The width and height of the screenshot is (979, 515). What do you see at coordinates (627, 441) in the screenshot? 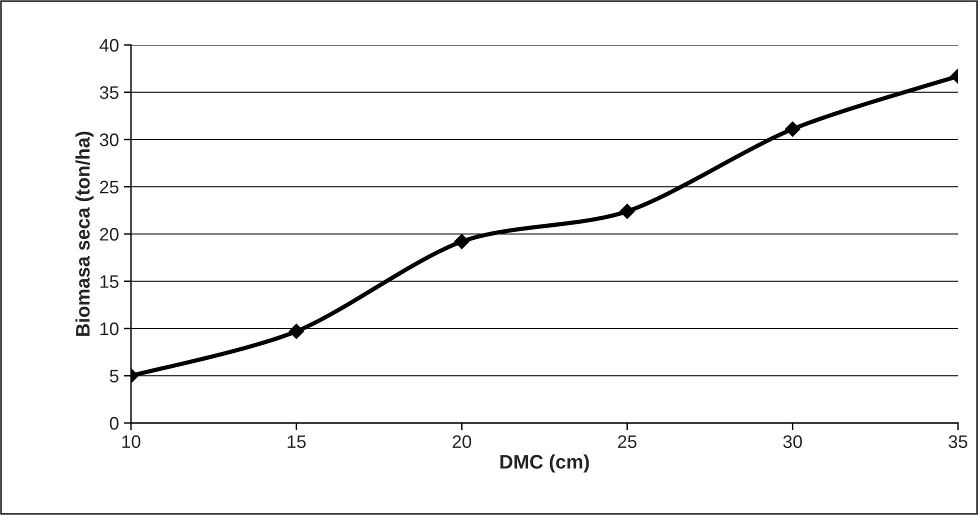
I see `x-tick-label: 25` at bounding box center [627, 441].